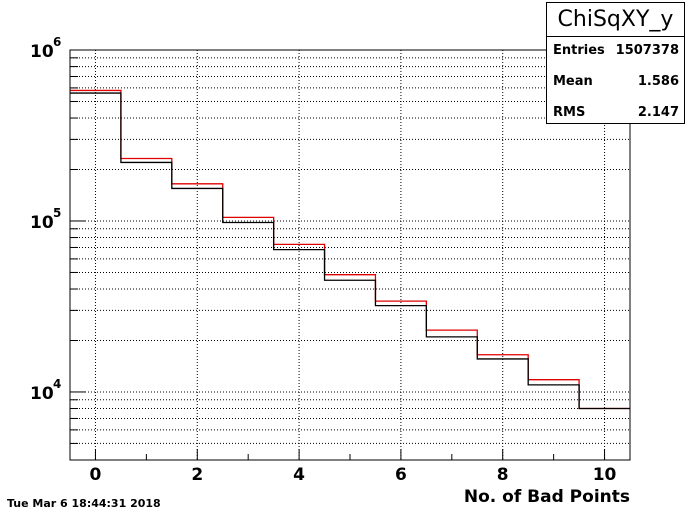  What do you see at coordinates (569, 112) in the screenshot?
I see `stats-rms-label: RMS` at bounding box center [569, 112].